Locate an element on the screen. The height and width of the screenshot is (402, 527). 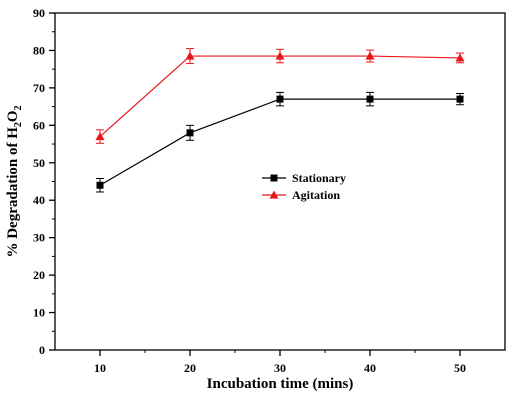
y-tick-label: 80 is located at coordinates (39, 50).